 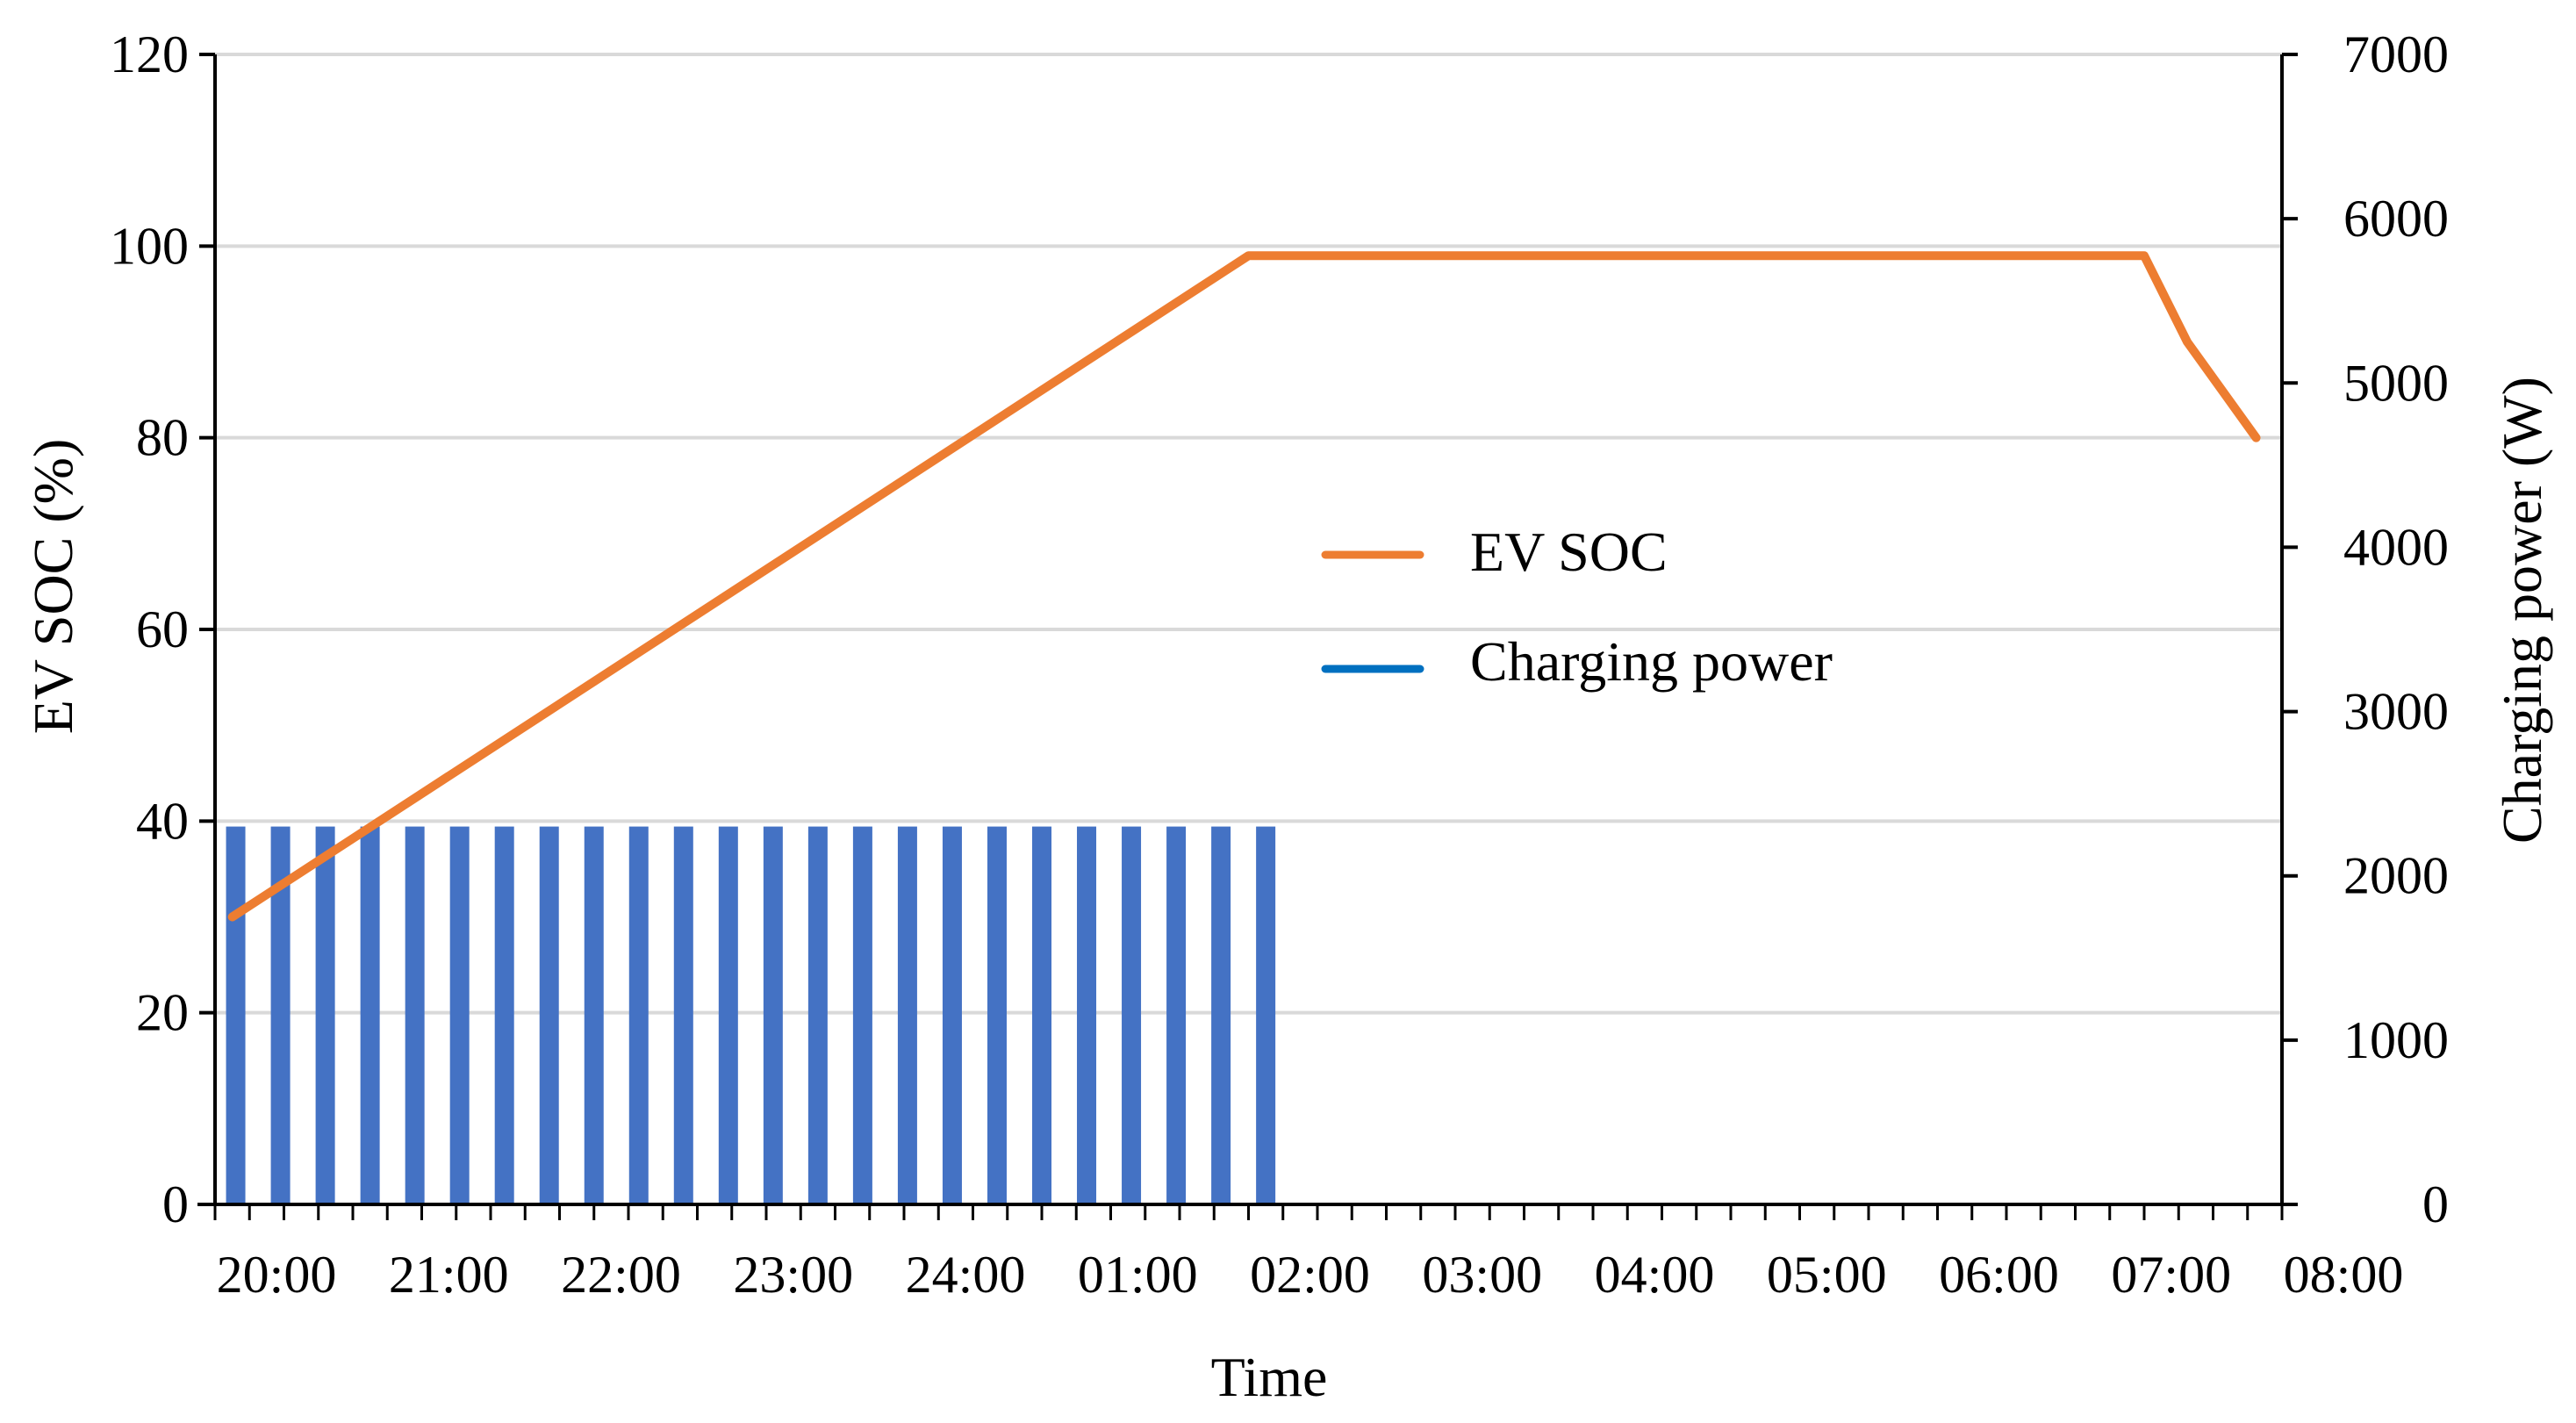 I want to click on tick-label-y-left-40: 40, so click(x=162, y=821).